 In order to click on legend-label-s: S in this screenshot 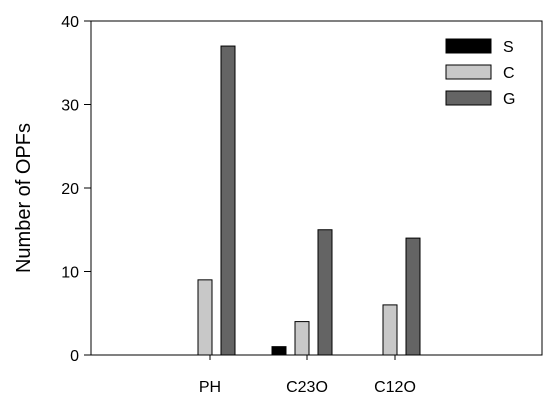, I will do `click(508, 47)`.